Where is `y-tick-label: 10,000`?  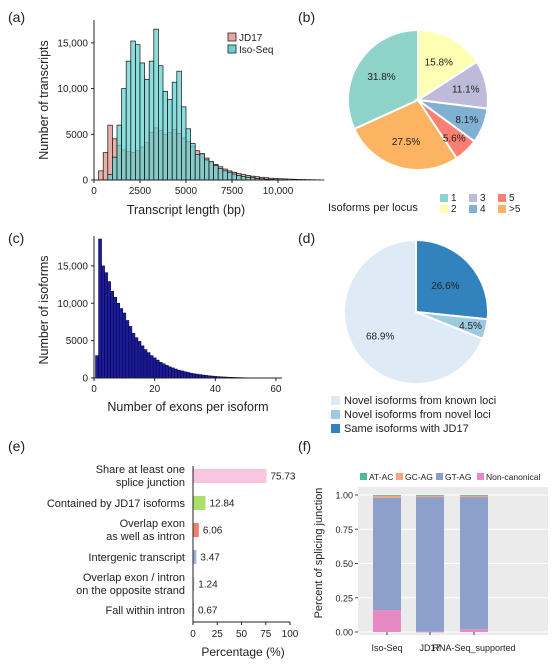
y-tick-label: 10,000 is located at coordinates (72, 89).